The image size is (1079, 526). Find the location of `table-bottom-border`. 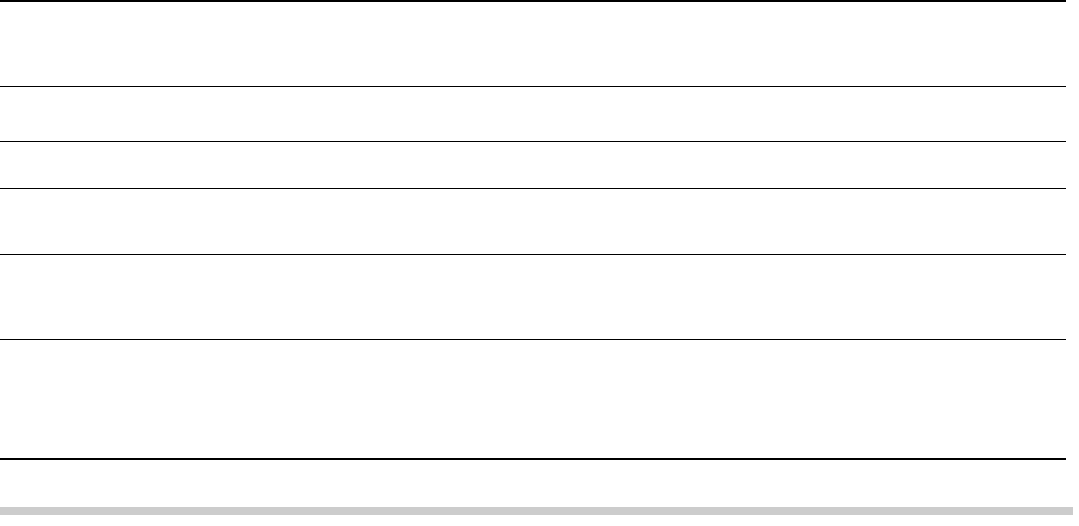

table-bottom-border is located at coordinates (533, 459).